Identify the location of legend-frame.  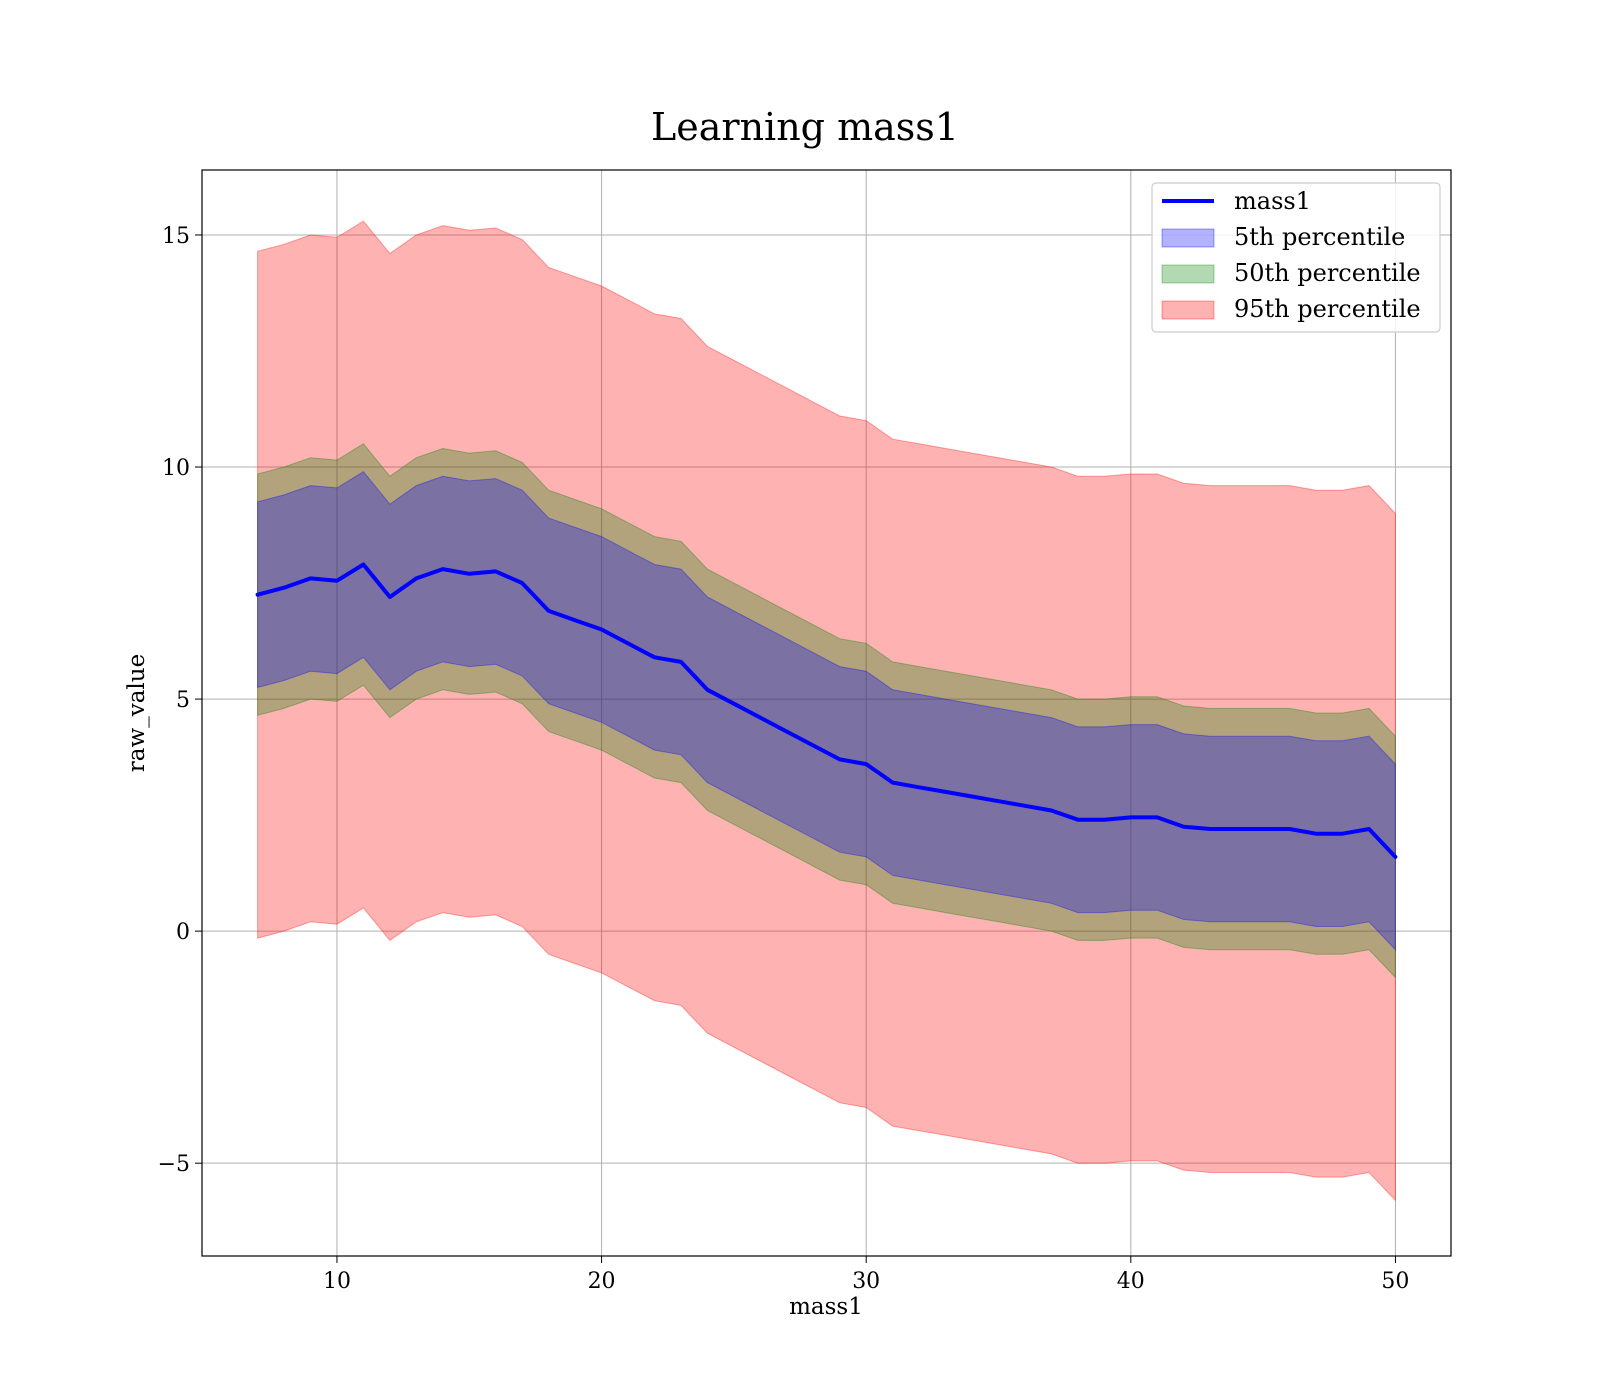
(1296, 257).